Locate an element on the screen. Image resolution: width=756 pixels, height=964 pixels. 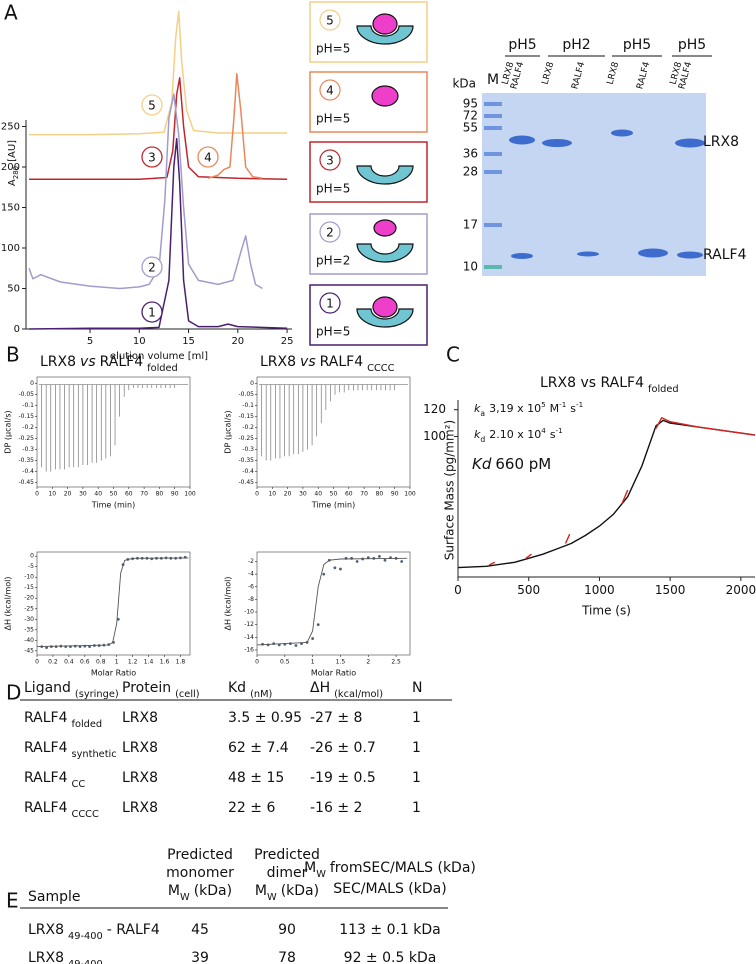
y-tick-label: -25 is located at coordinates (29, 608).